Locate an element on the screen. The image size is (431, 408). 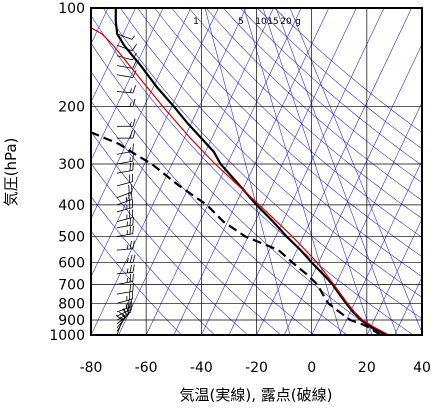
x-tick-label: -60 is located at coordinates (146, 368).